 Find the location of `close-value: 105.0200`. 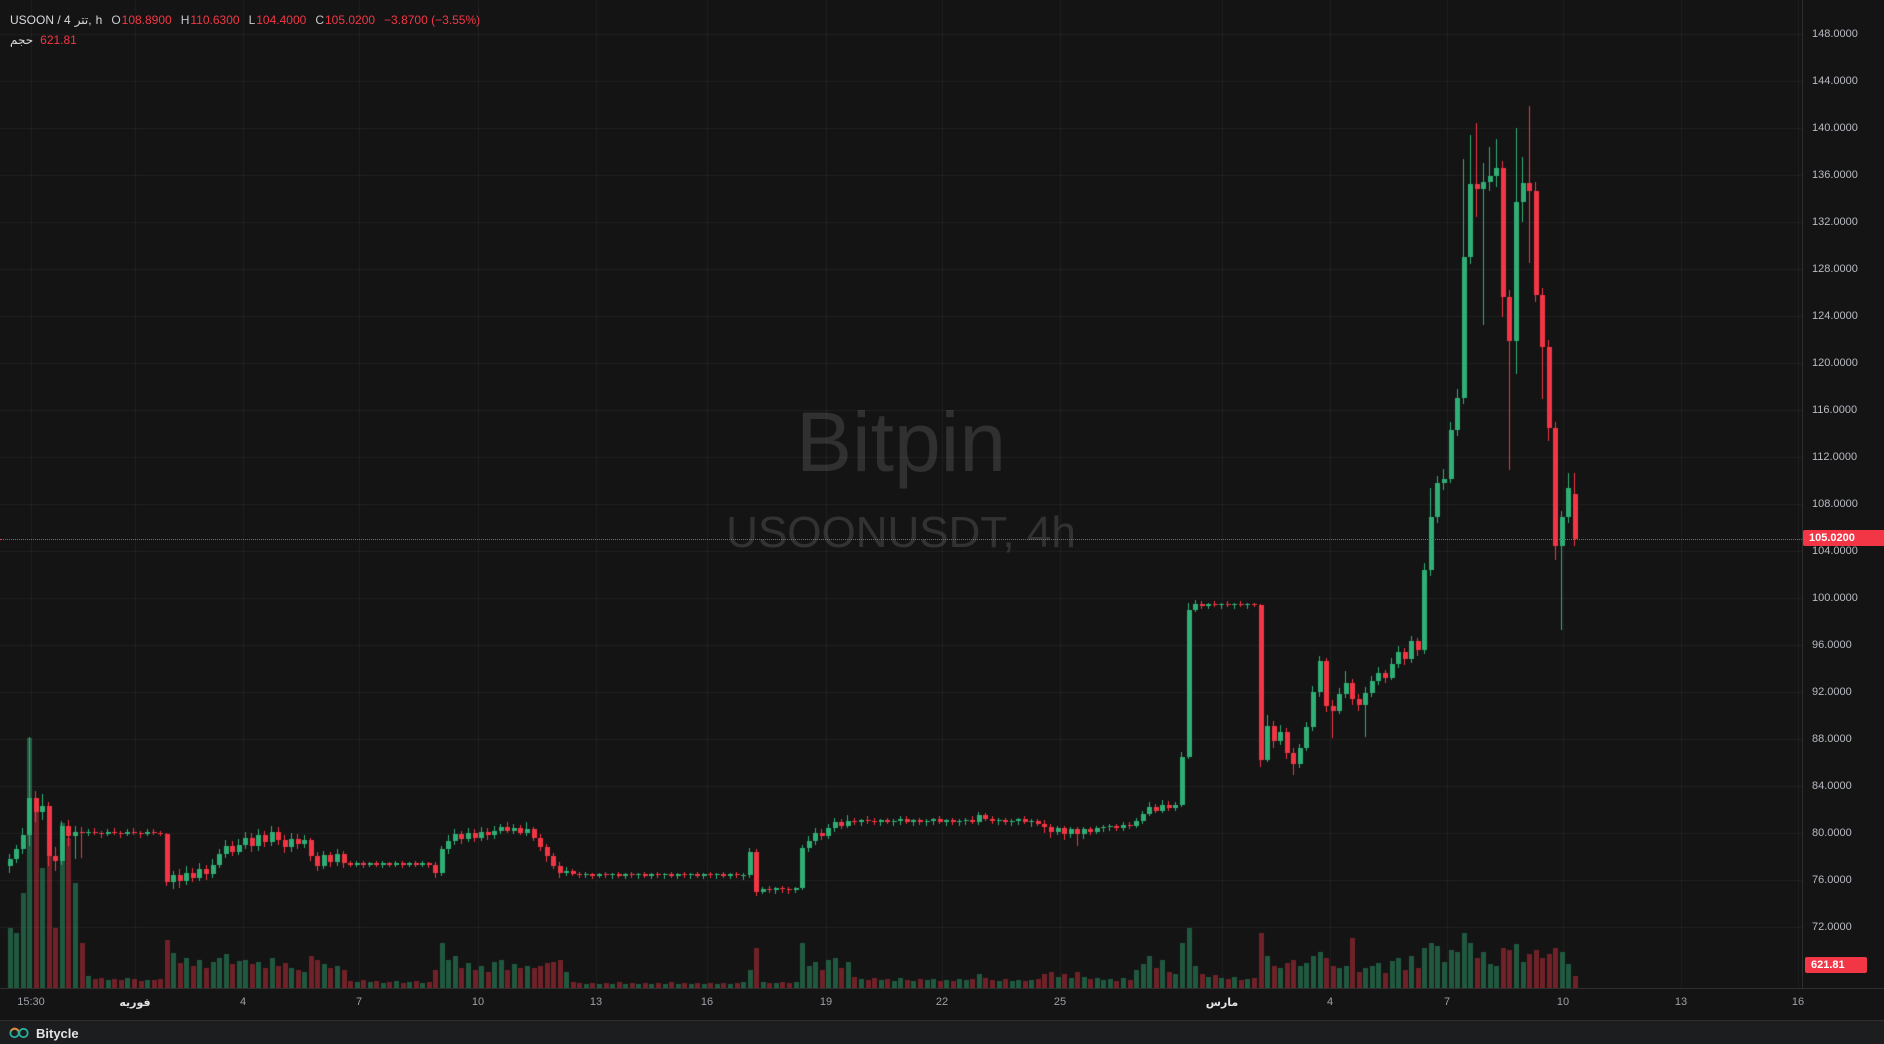

close-value: 105.0200 is located at coordinates (350, 20).